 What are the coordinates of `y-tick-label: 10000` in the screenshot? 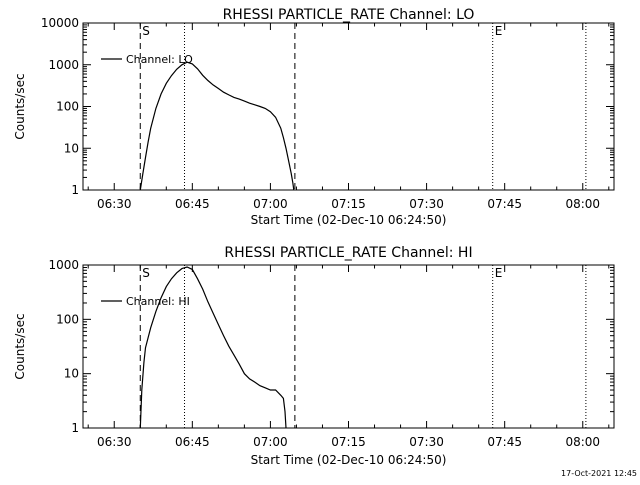 It's located at (60, 23).